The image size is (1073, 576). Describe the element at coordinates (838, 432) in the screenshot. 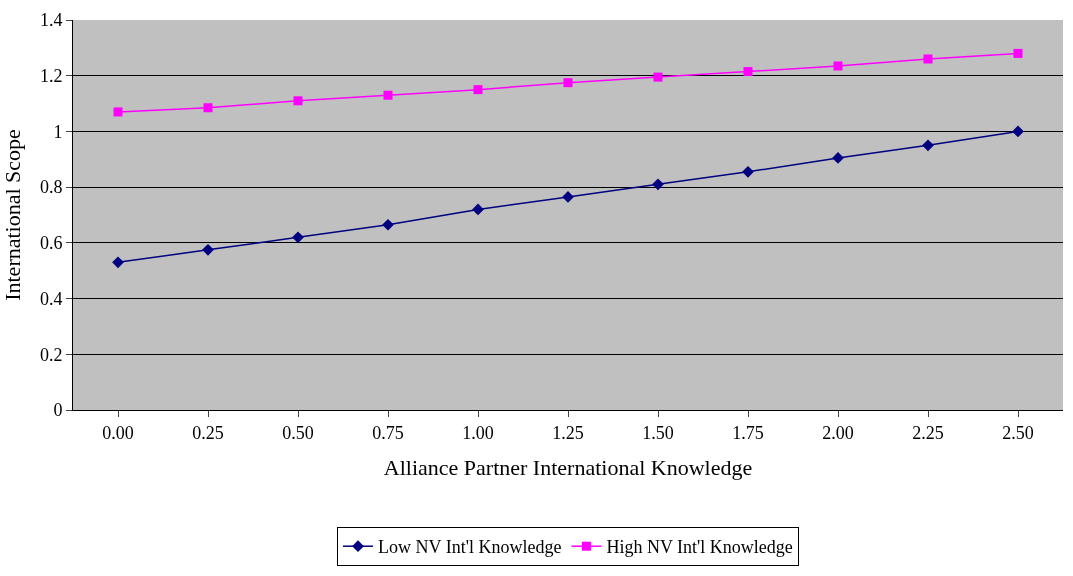

I see `x-tick-label: 2.00` at that location.